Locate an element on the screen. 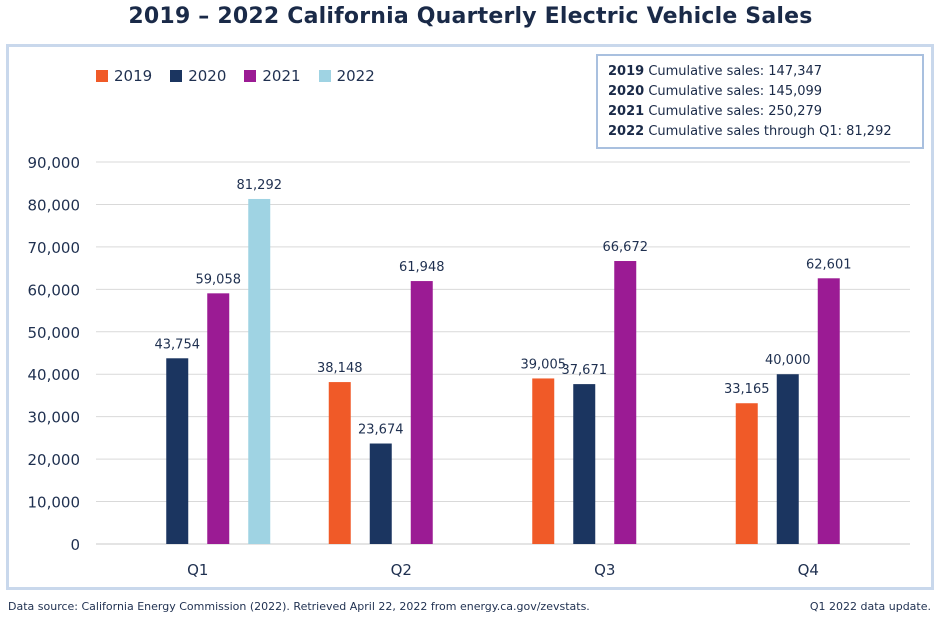 This screenshot has width=941, height=619. data-label: 43,754 is located at coordinates (178, 344).